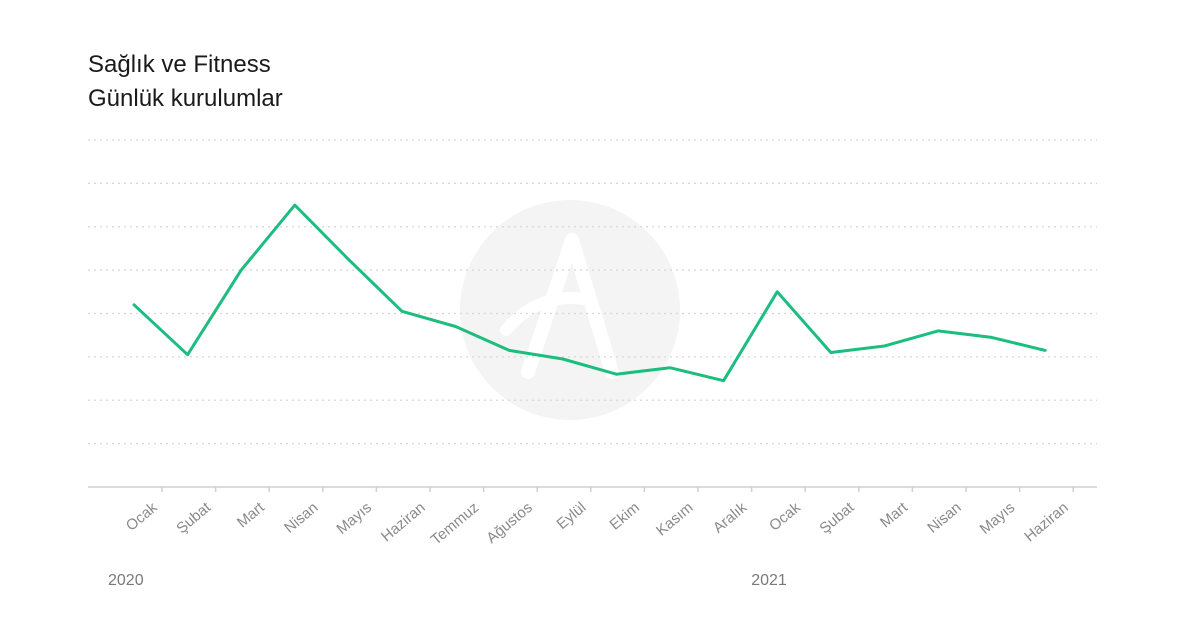 This screenshot has width=1200, height=622. I want to click on chart-subtitle: Günlük kurulumlar, so click(185, 98).